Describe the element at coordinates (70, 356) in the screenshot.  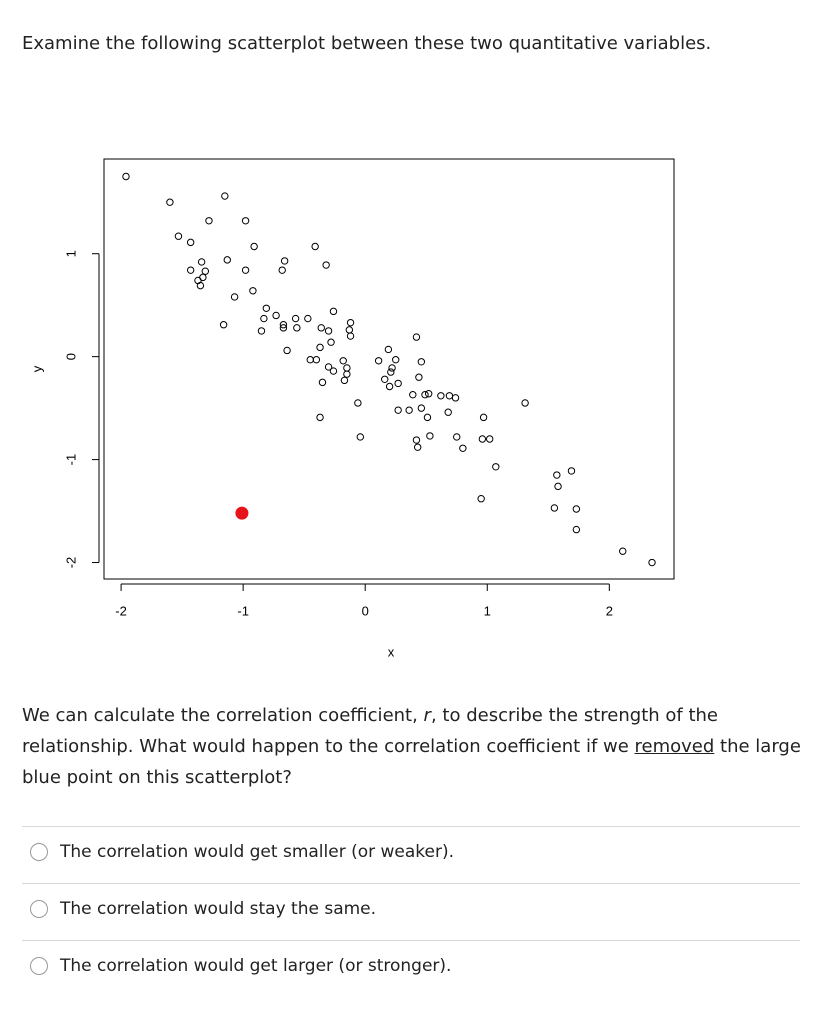
I see `y-tick-label: 0` at that location.